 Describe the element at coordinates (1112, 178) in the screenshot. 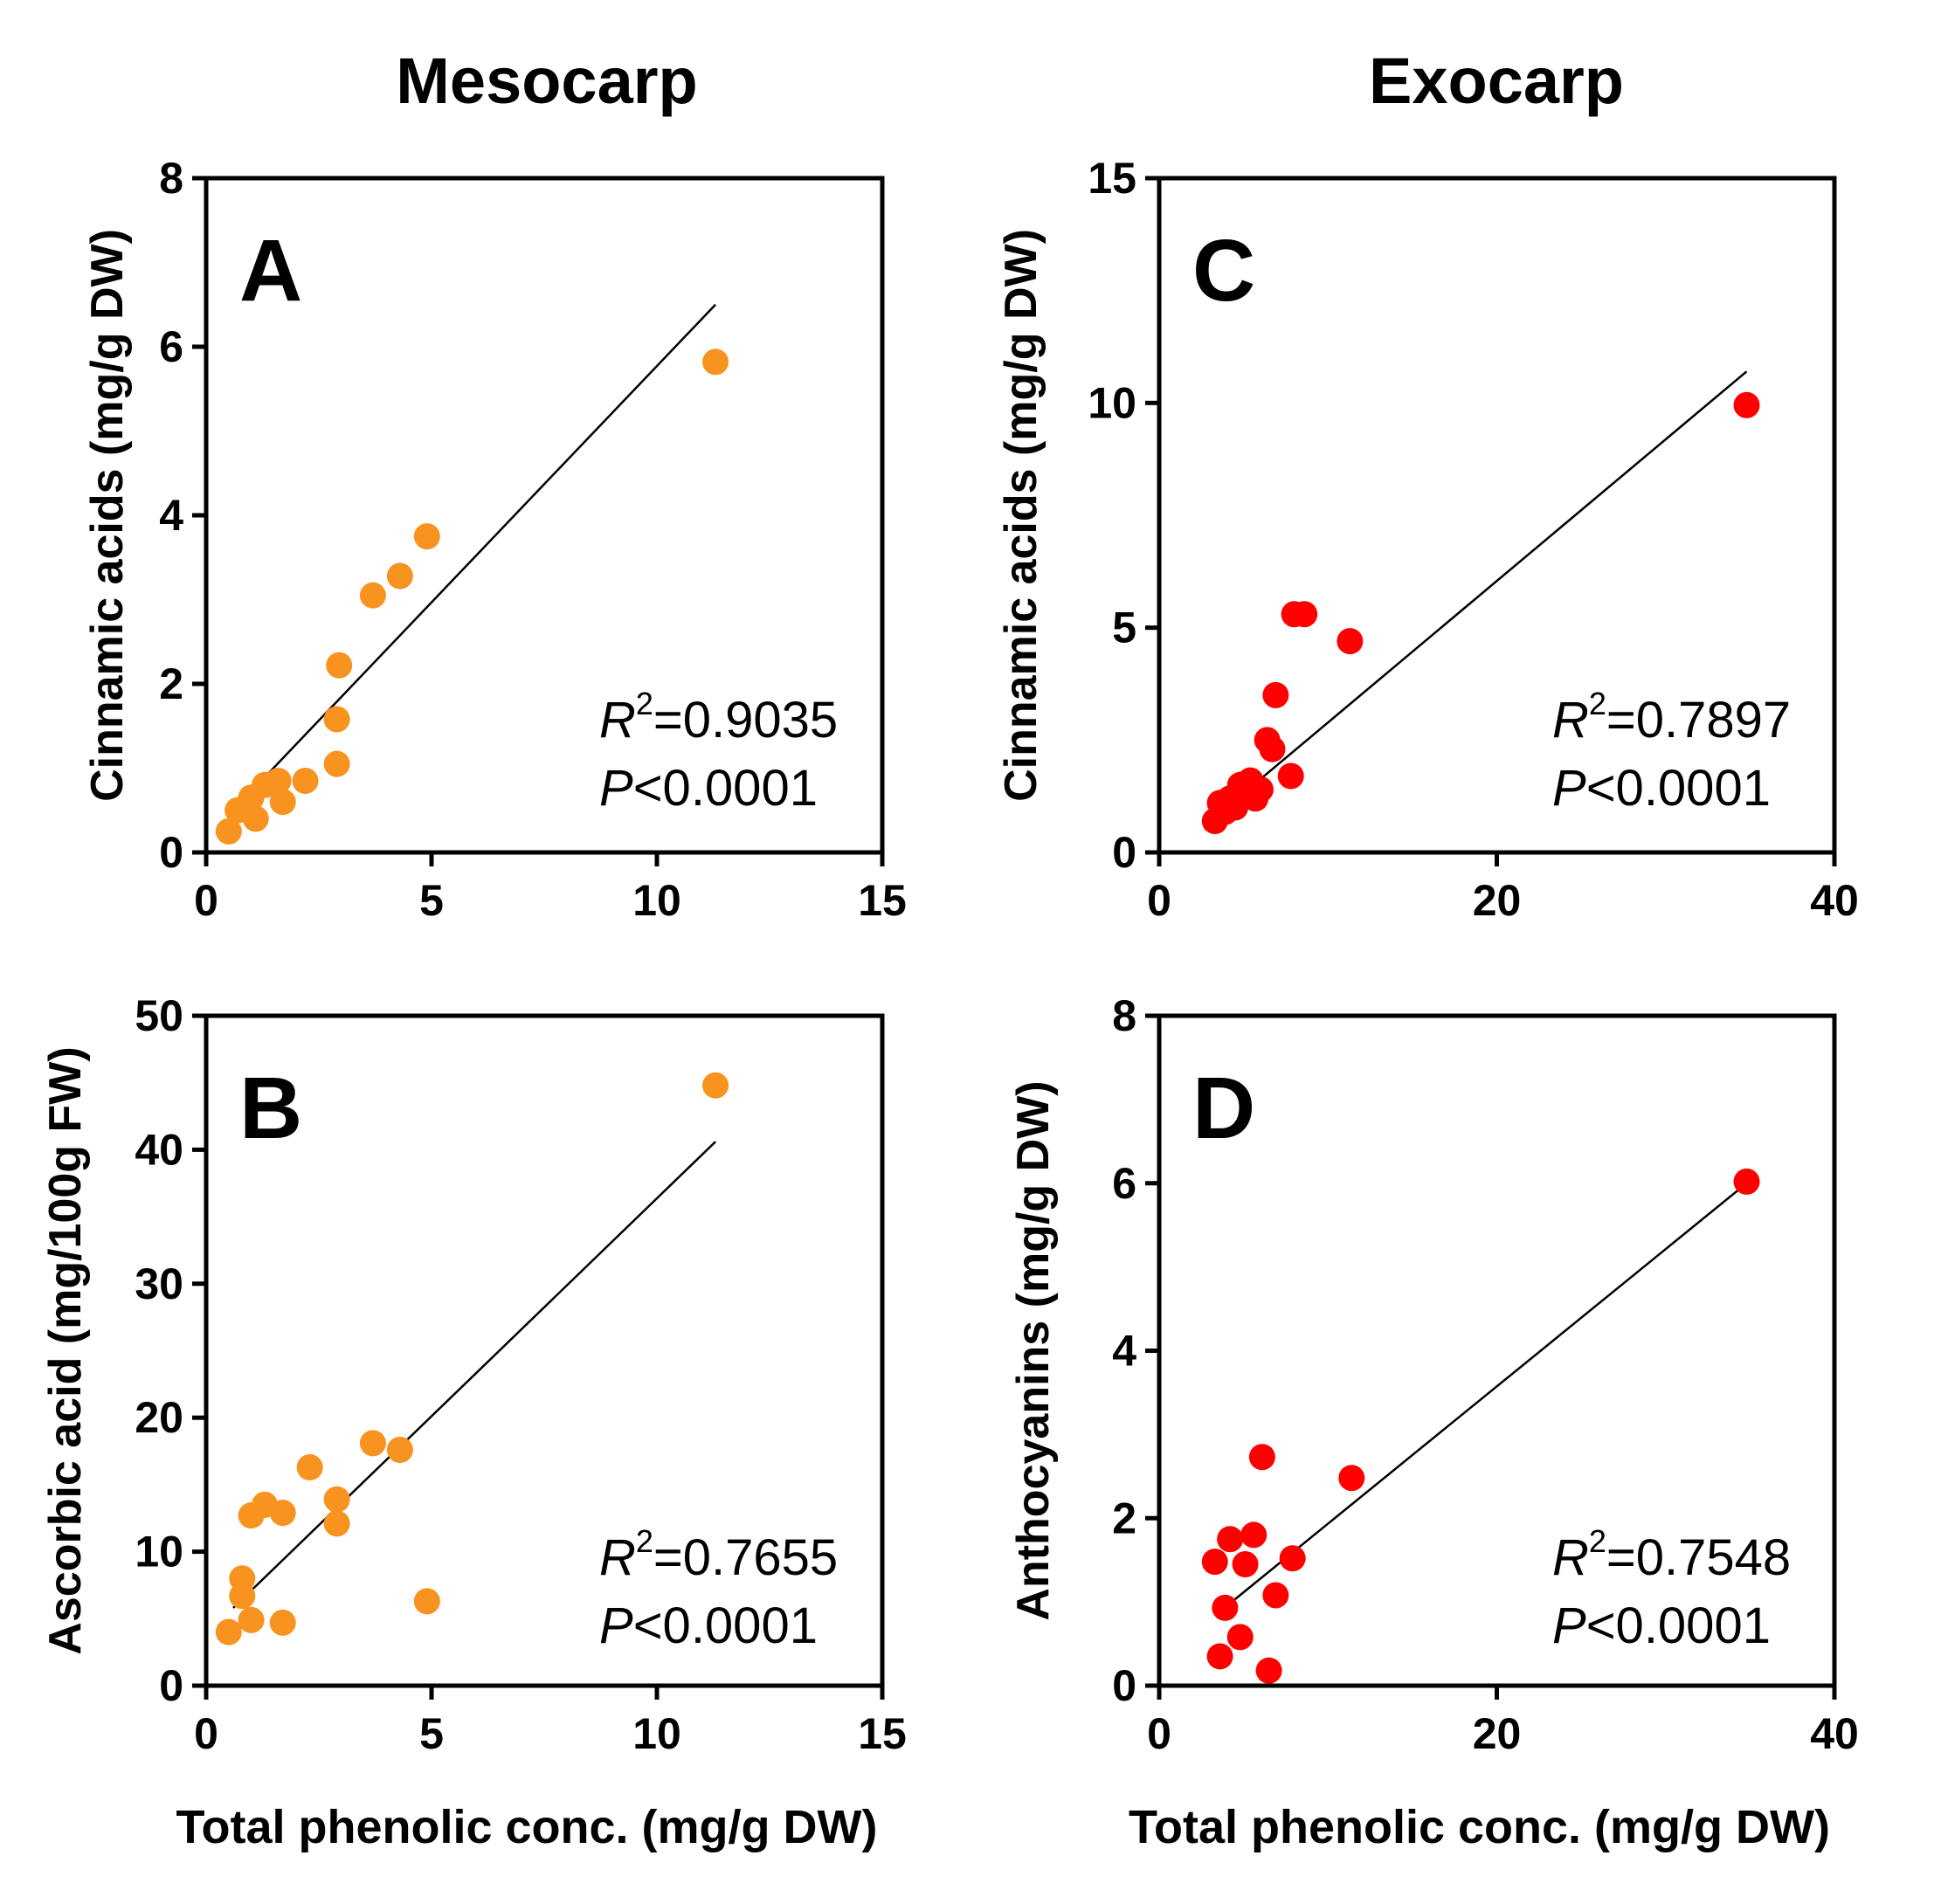

I see `y-tick-label: 15` at that location.